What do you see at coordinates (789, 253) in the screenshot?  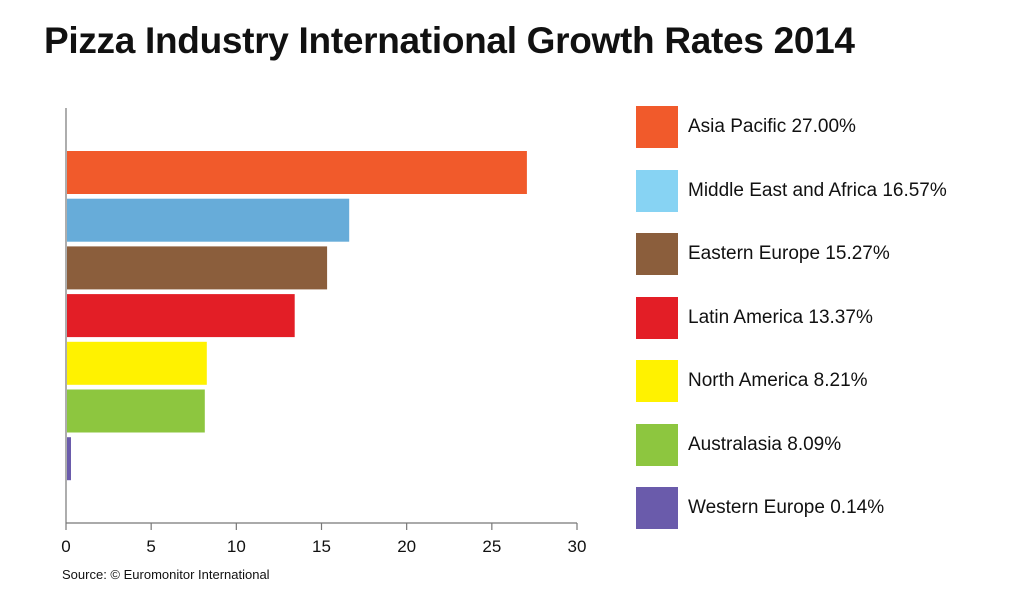 I see `legend-label: Eastern Europe 15.27%` at bounding box center [789, 253].